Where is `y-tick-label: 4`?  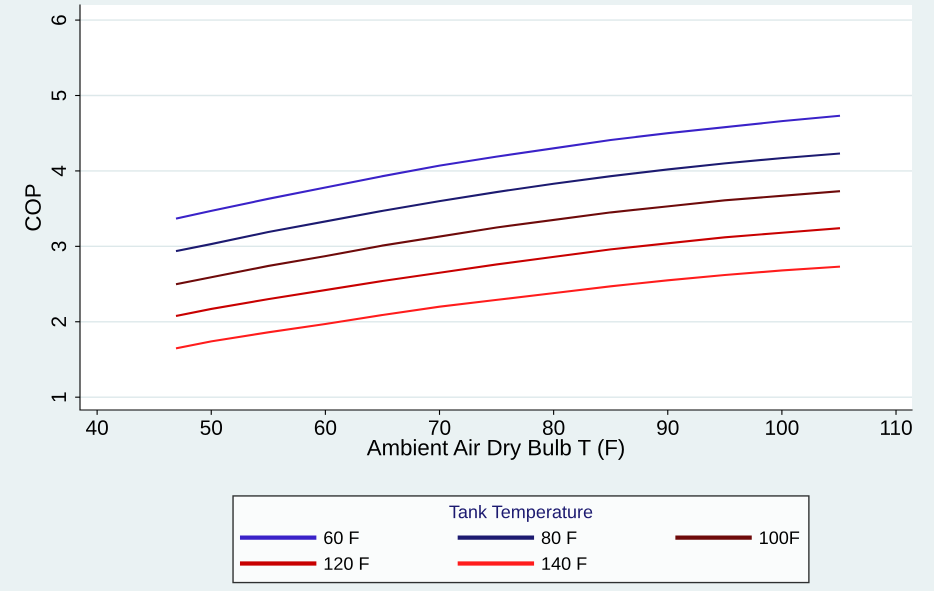 y-tick-label: 4 is located at coordinates (59, 171).